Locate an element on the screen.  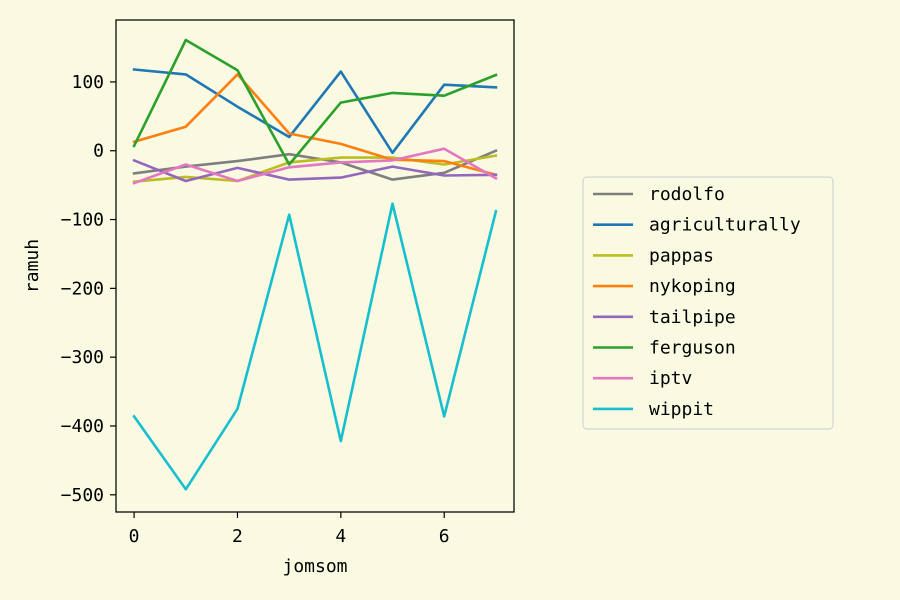
legend-label-ferguson: ferguson is located at coordinates (692, 348).